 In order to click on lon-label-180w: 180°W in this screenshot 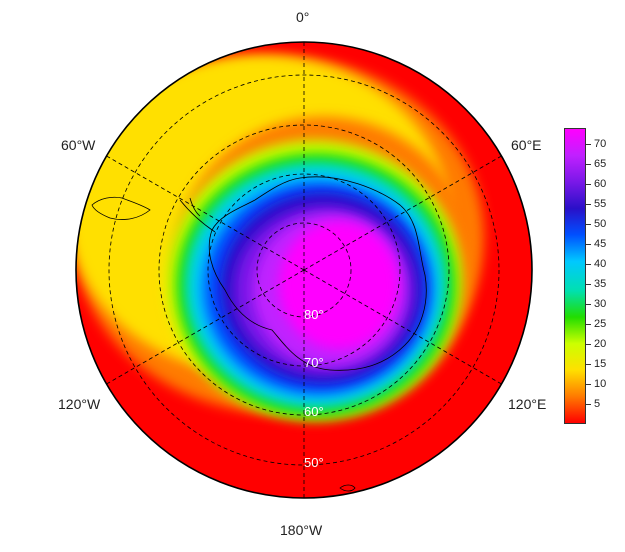, I will do `click(301, 530)`.